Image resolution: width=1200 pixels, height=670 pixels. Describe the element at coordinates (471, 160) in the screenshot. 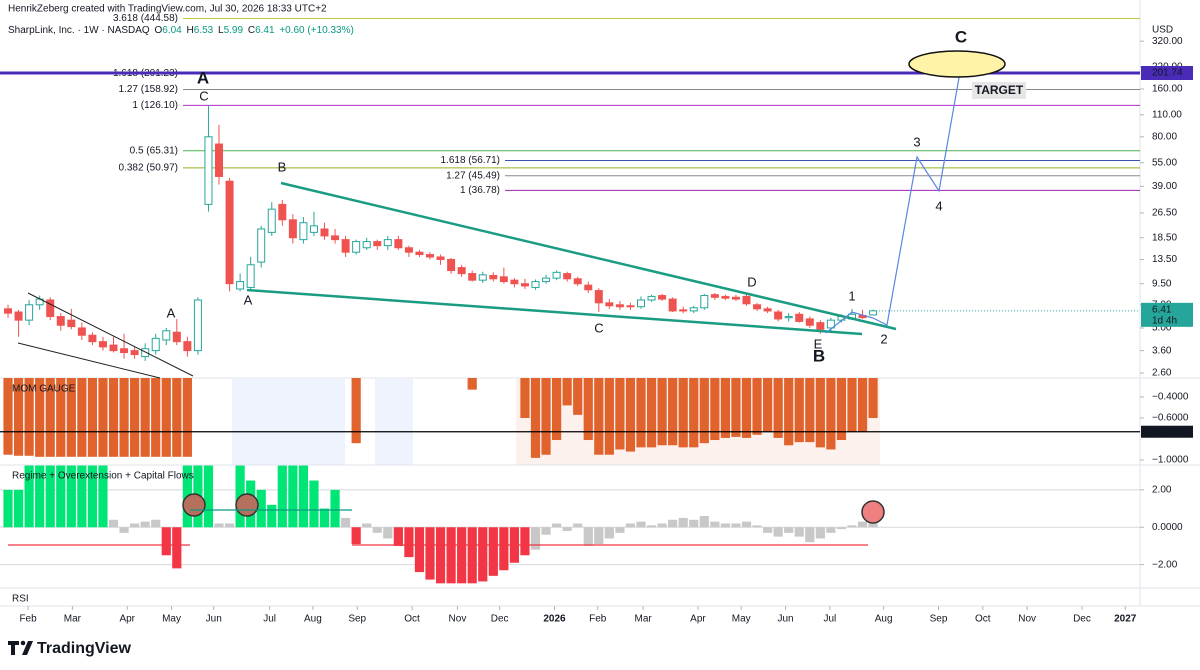

I see `fib-label: 1.618 (56.71)` at that location.